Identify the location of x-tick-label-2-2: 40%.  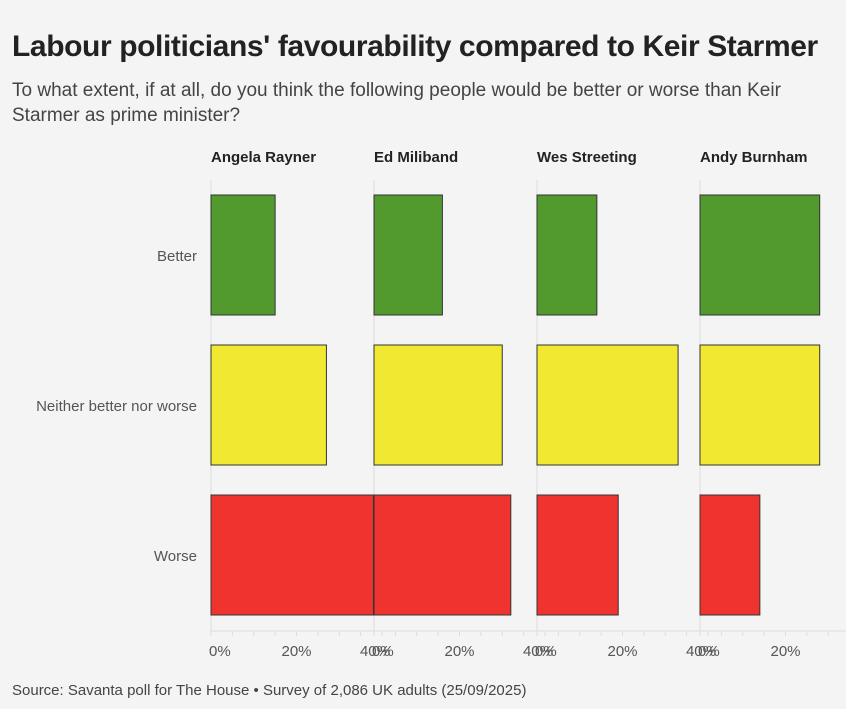
(701, 651).